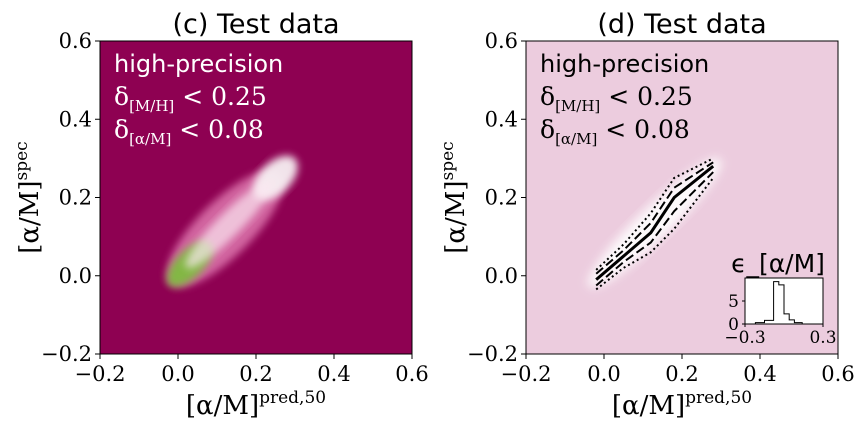  What do you see at coordinates (681, 24) in the screenshot?
I see `chart-title: (d) Test data` at bounding box center [681, 24].